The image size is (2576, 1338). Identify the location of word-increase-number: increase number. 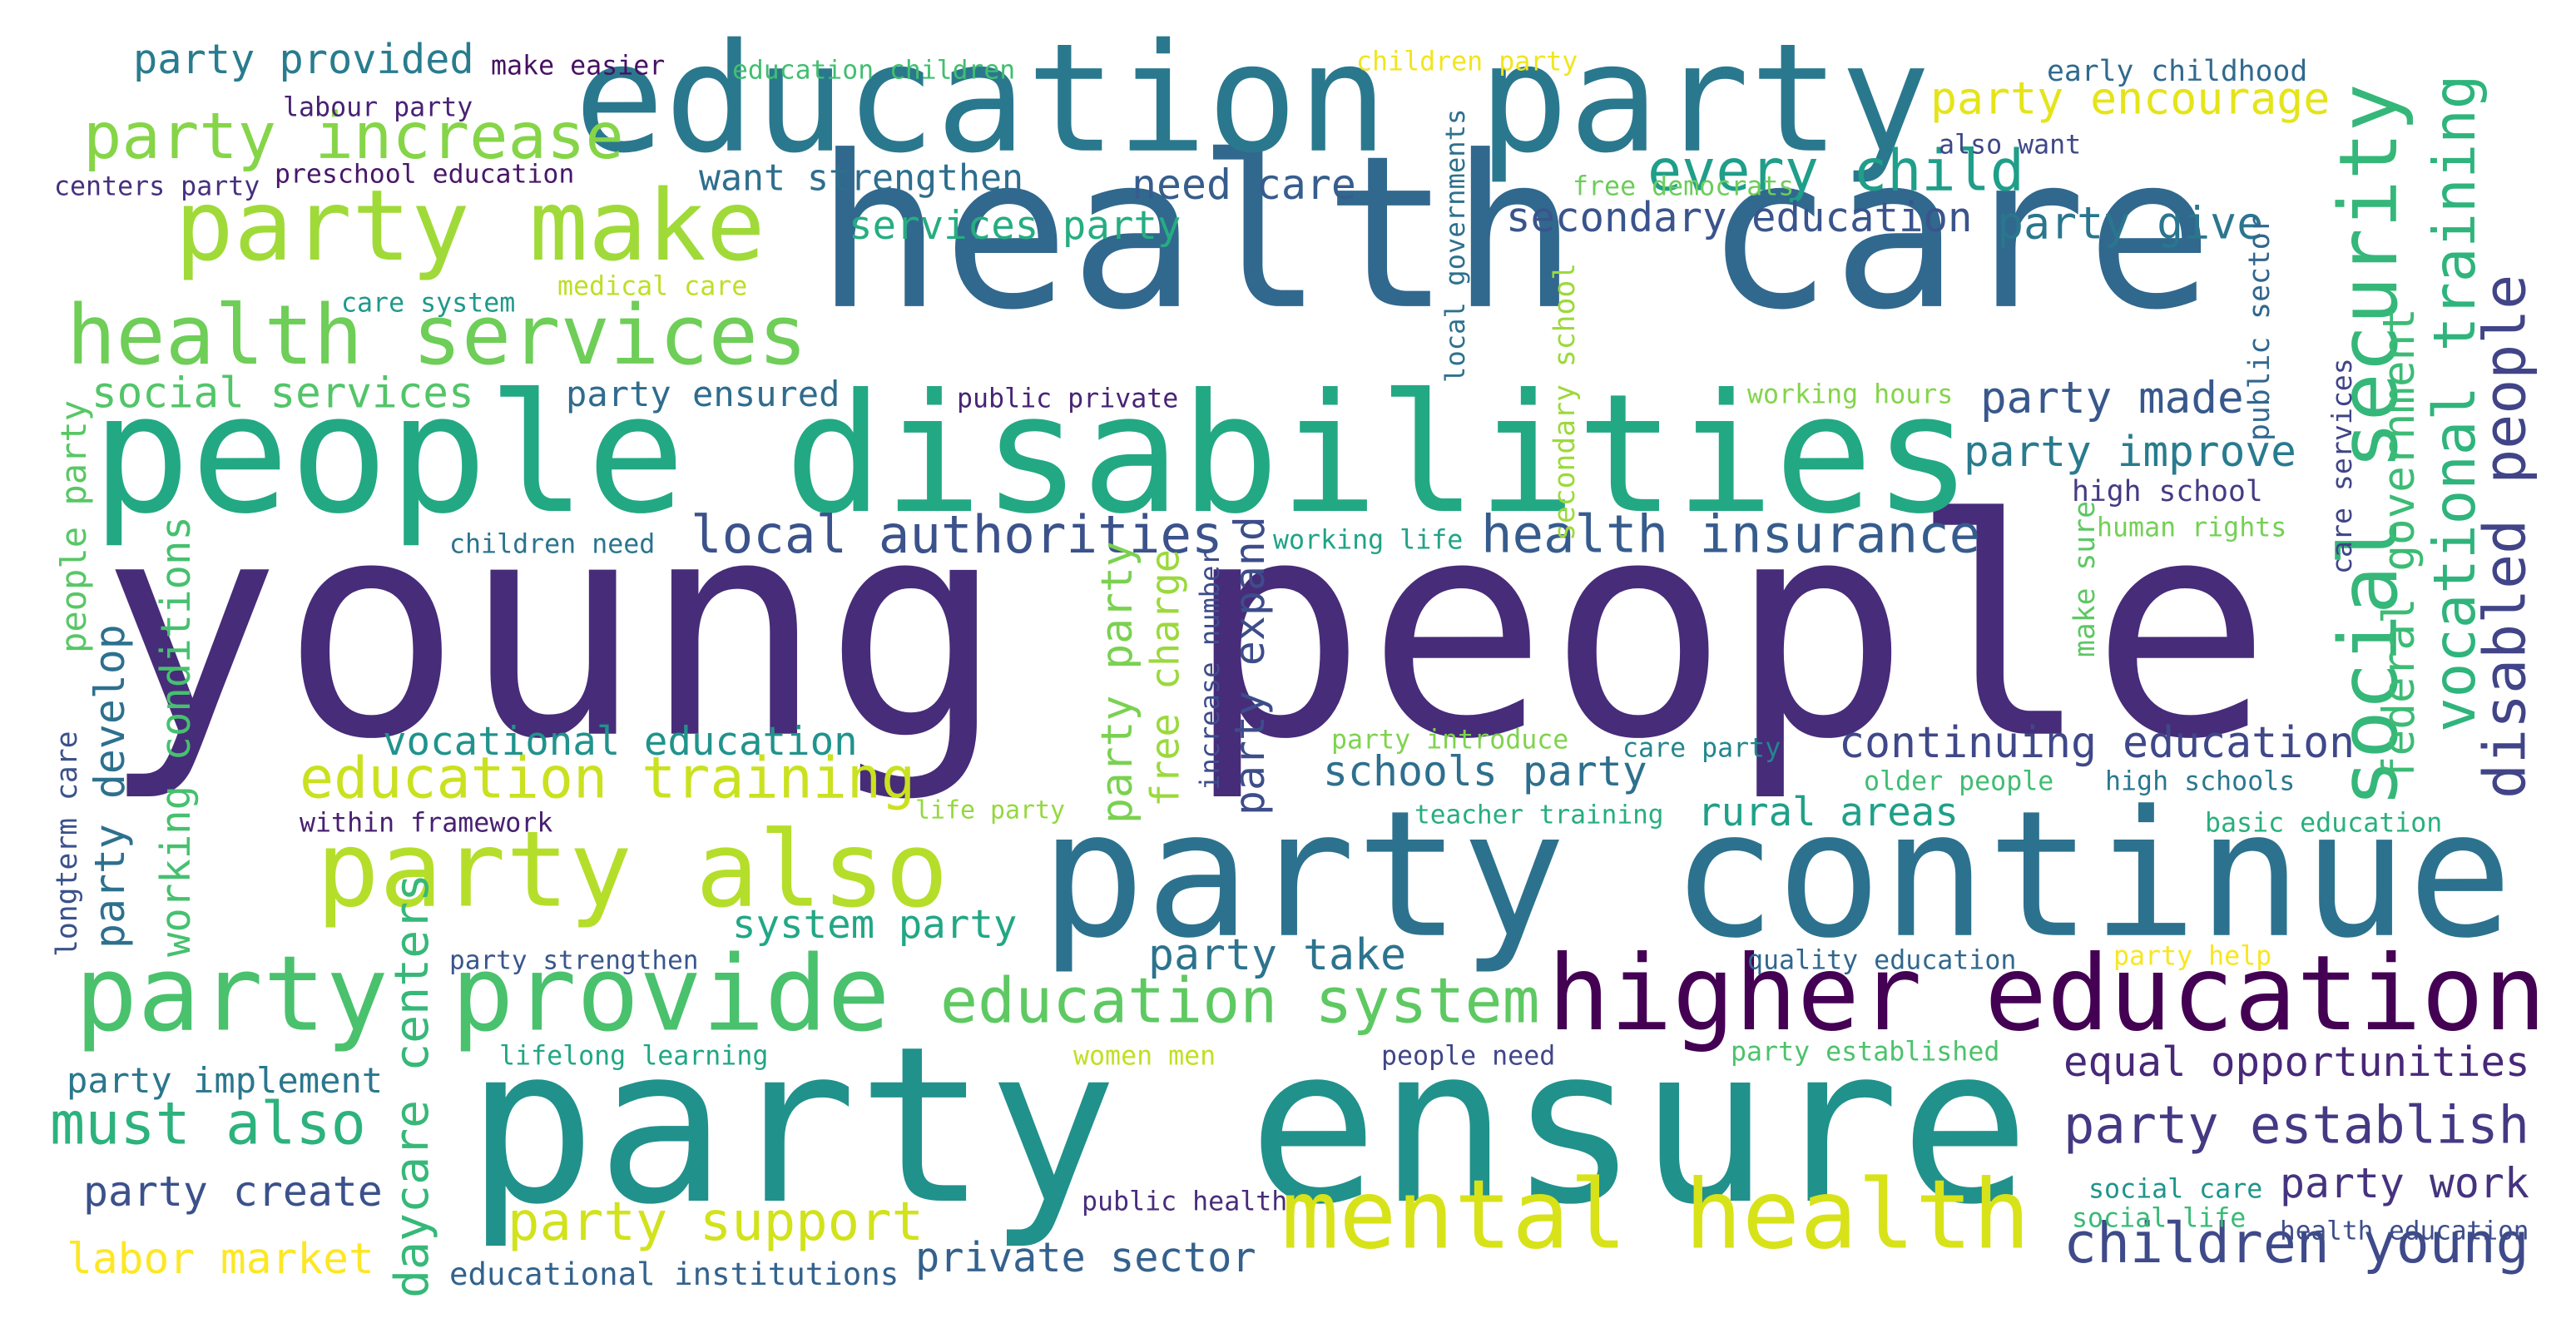
(1210, 669).